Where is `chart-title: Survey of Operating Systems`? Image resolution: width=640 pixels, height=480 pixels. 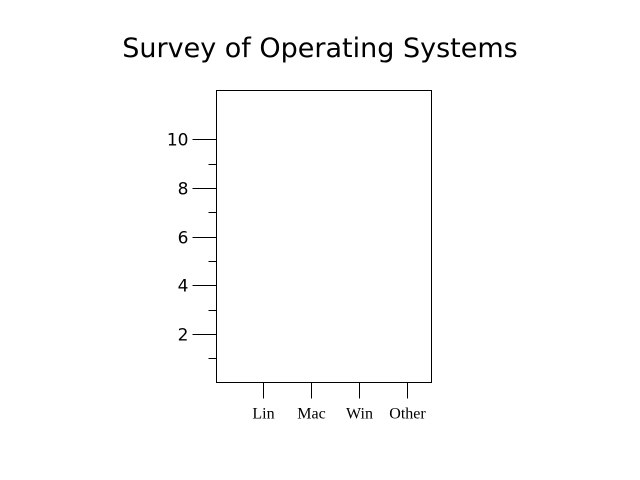
chart-title: Survey of Operating Systems is located at coordinates (319, 48).